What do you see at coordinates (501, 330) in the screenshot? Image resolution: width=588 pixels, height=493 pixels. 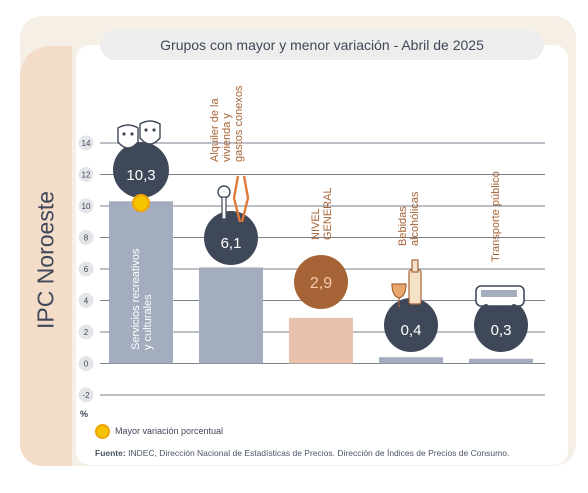 I see `value-label: 0,3` at bounding box center [501, 330].